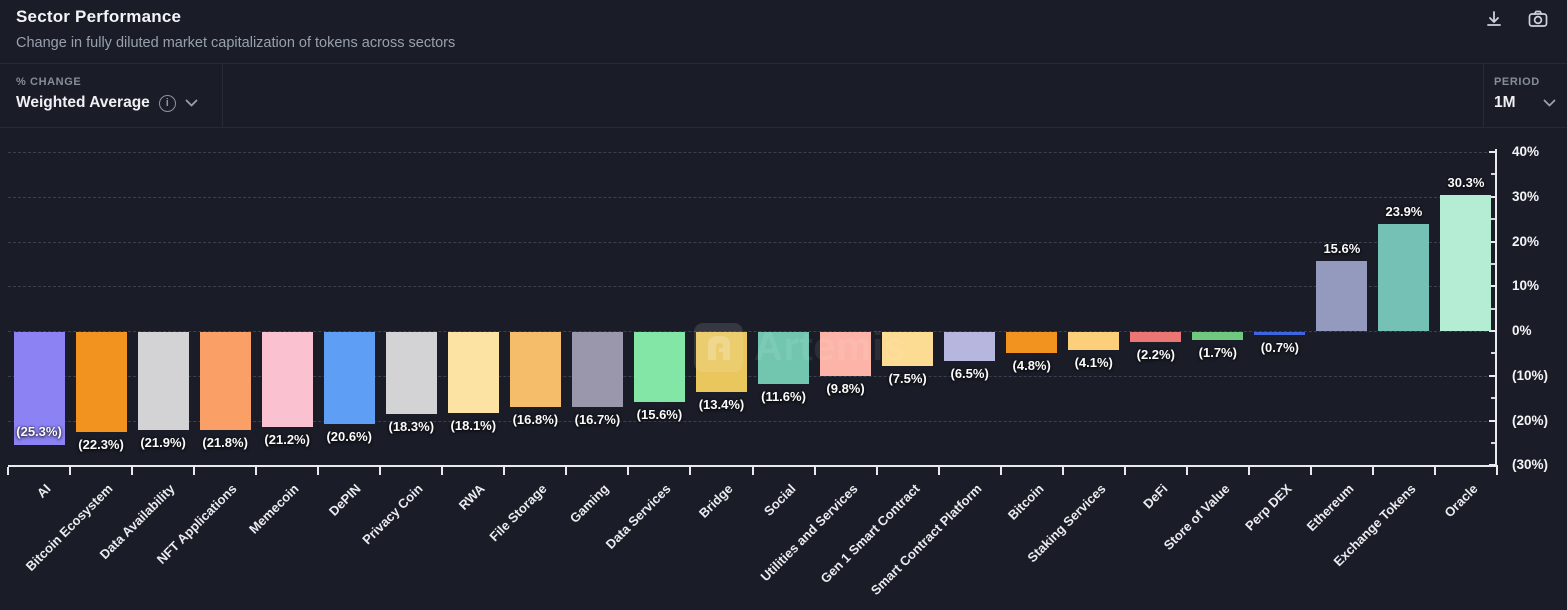 Image resolution: width=1567 pixels, height=610 pixels. Describe the element at coordinates (1155, 354) in the screenshot. I see `bar-value-label: (2.2%)` at that location.